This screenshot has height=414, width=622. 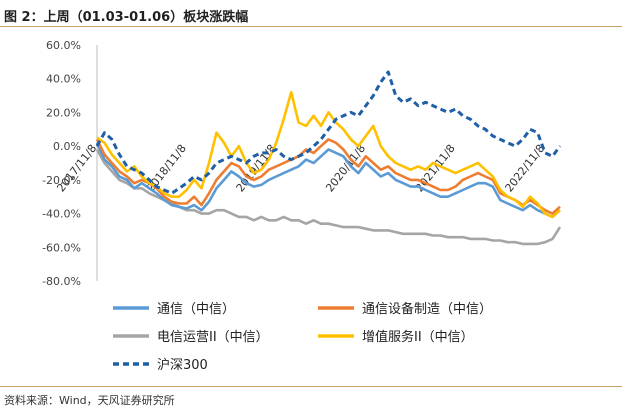 What do you see at coordinates (89, 400) in the screenshot?
I see `source-note: 资料来源：Wind，天风证券研究所` at bounding box center [89, 400].